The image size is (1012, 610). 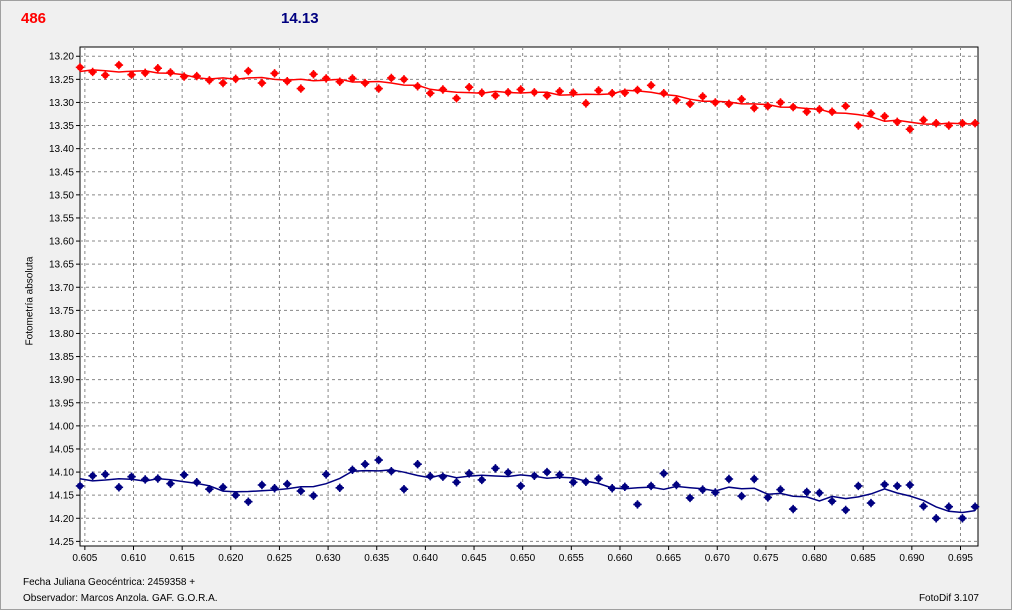 What do you see at coordinates (61, 218) in the screenshot?
I see `y-tick-label: 13.55` at bounding box center [61, 218].